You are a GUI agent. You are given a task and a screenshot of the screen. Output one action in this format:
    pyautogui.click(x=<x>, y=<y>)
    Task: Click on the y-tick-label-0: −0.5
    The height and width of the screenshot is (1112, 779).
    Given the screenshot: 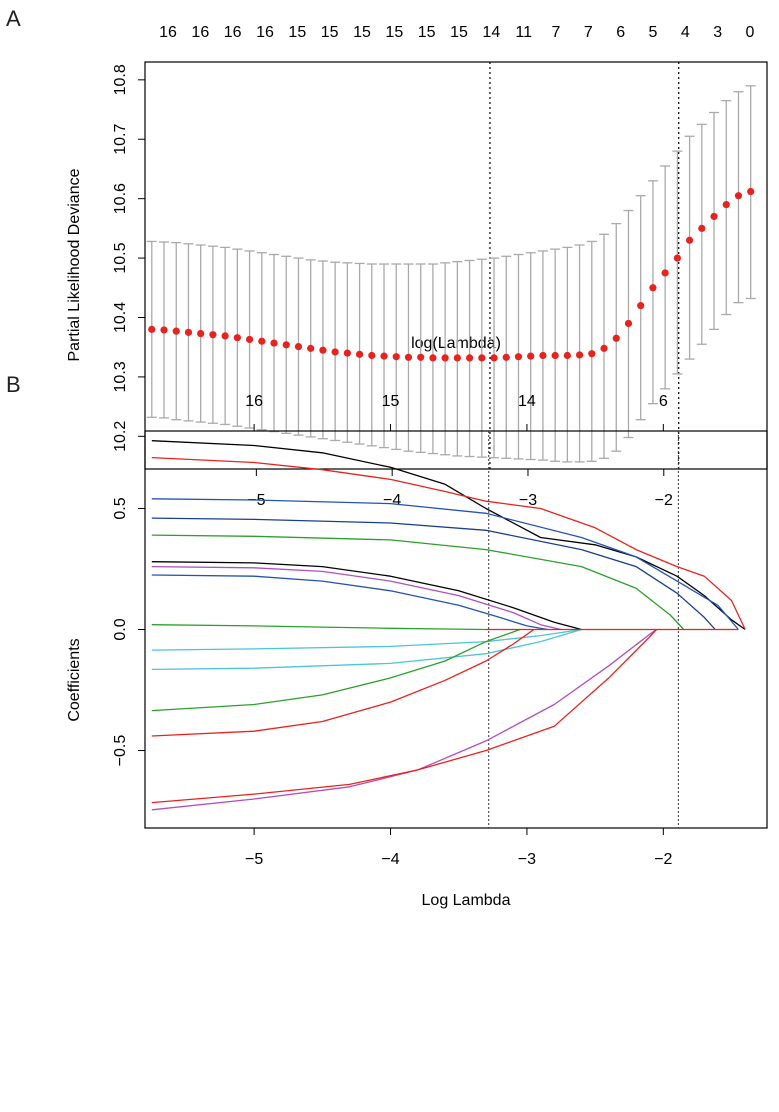 What is the action you would take?
    pyautogui.click(x=120, y=751)
    